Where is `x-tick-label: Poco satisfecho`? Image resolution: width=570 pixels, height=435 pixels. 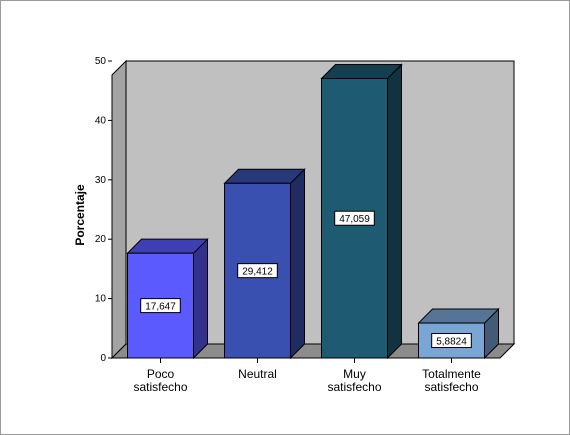 x-tick-label: Poco satisfecho is located at coordinates (160, 380).